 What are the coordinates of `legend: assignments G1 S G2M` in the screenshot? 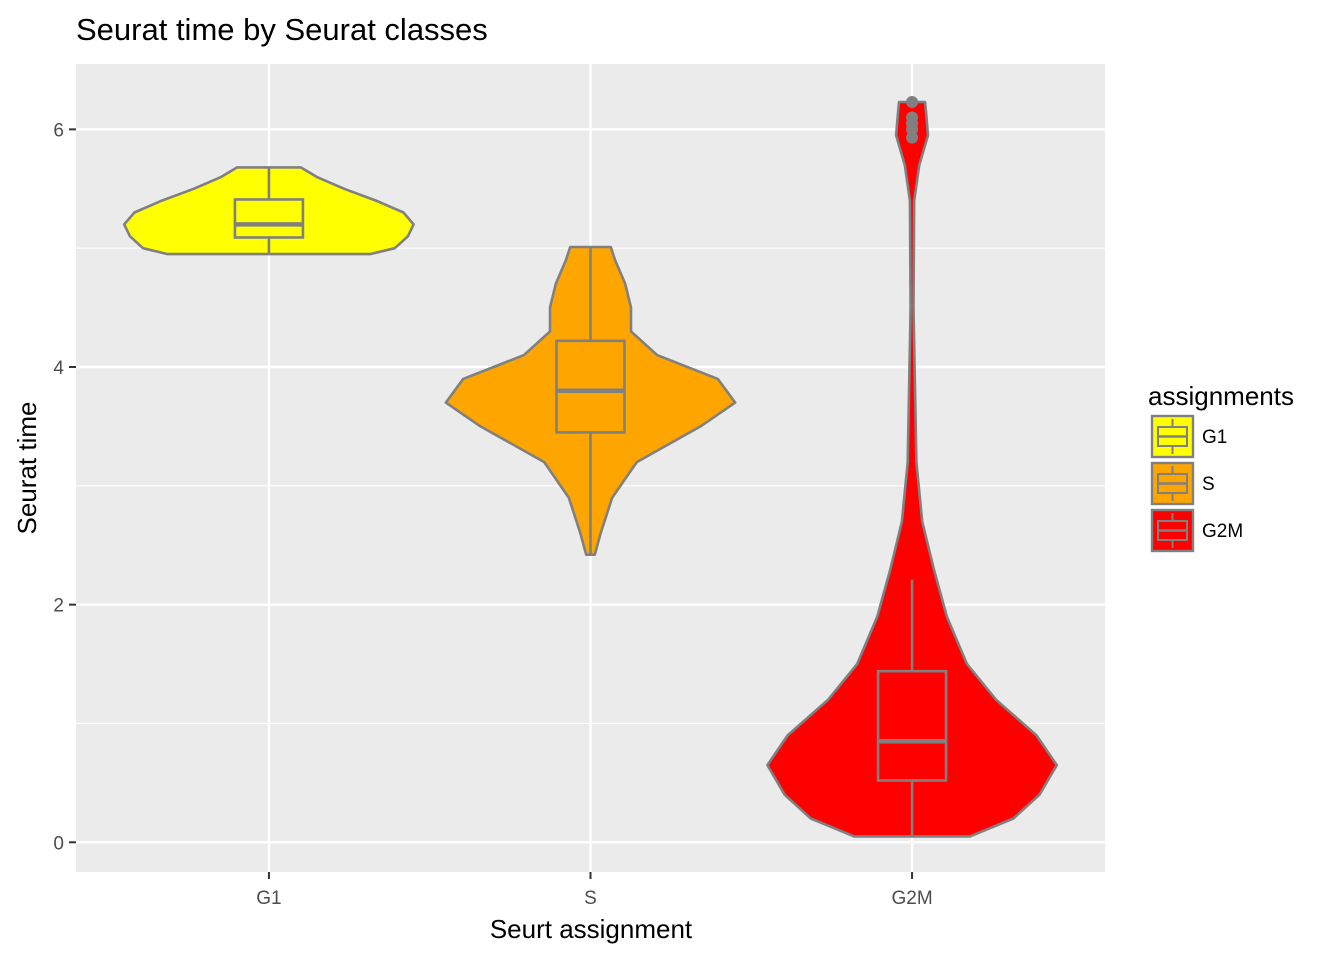 It's located at (1221, 467).